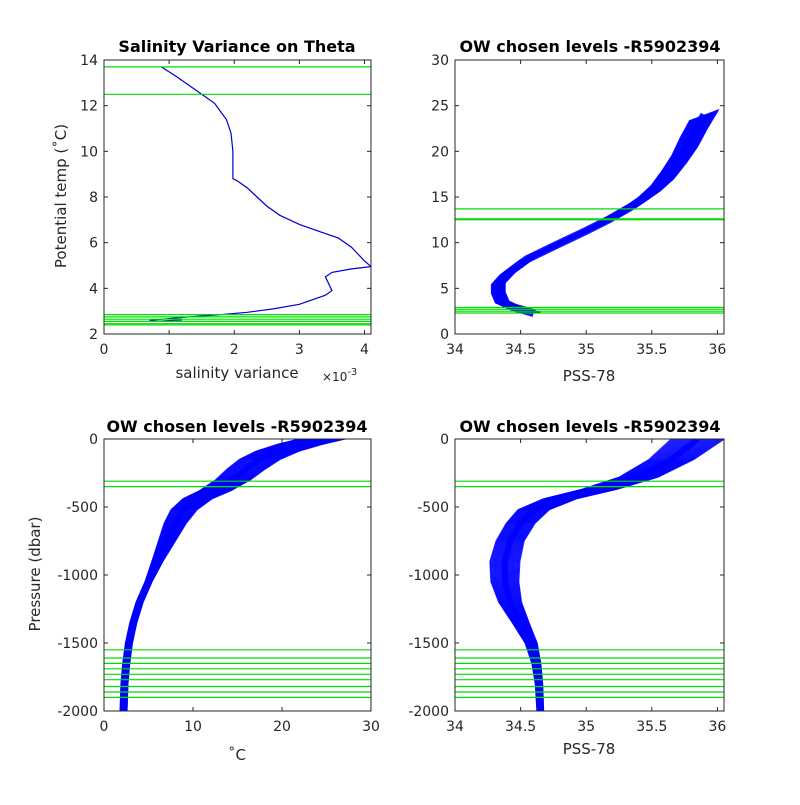 The image size is (800, 805). I want to click on panel3-title: OW chosen levels -R5902394, so click(236, 426).